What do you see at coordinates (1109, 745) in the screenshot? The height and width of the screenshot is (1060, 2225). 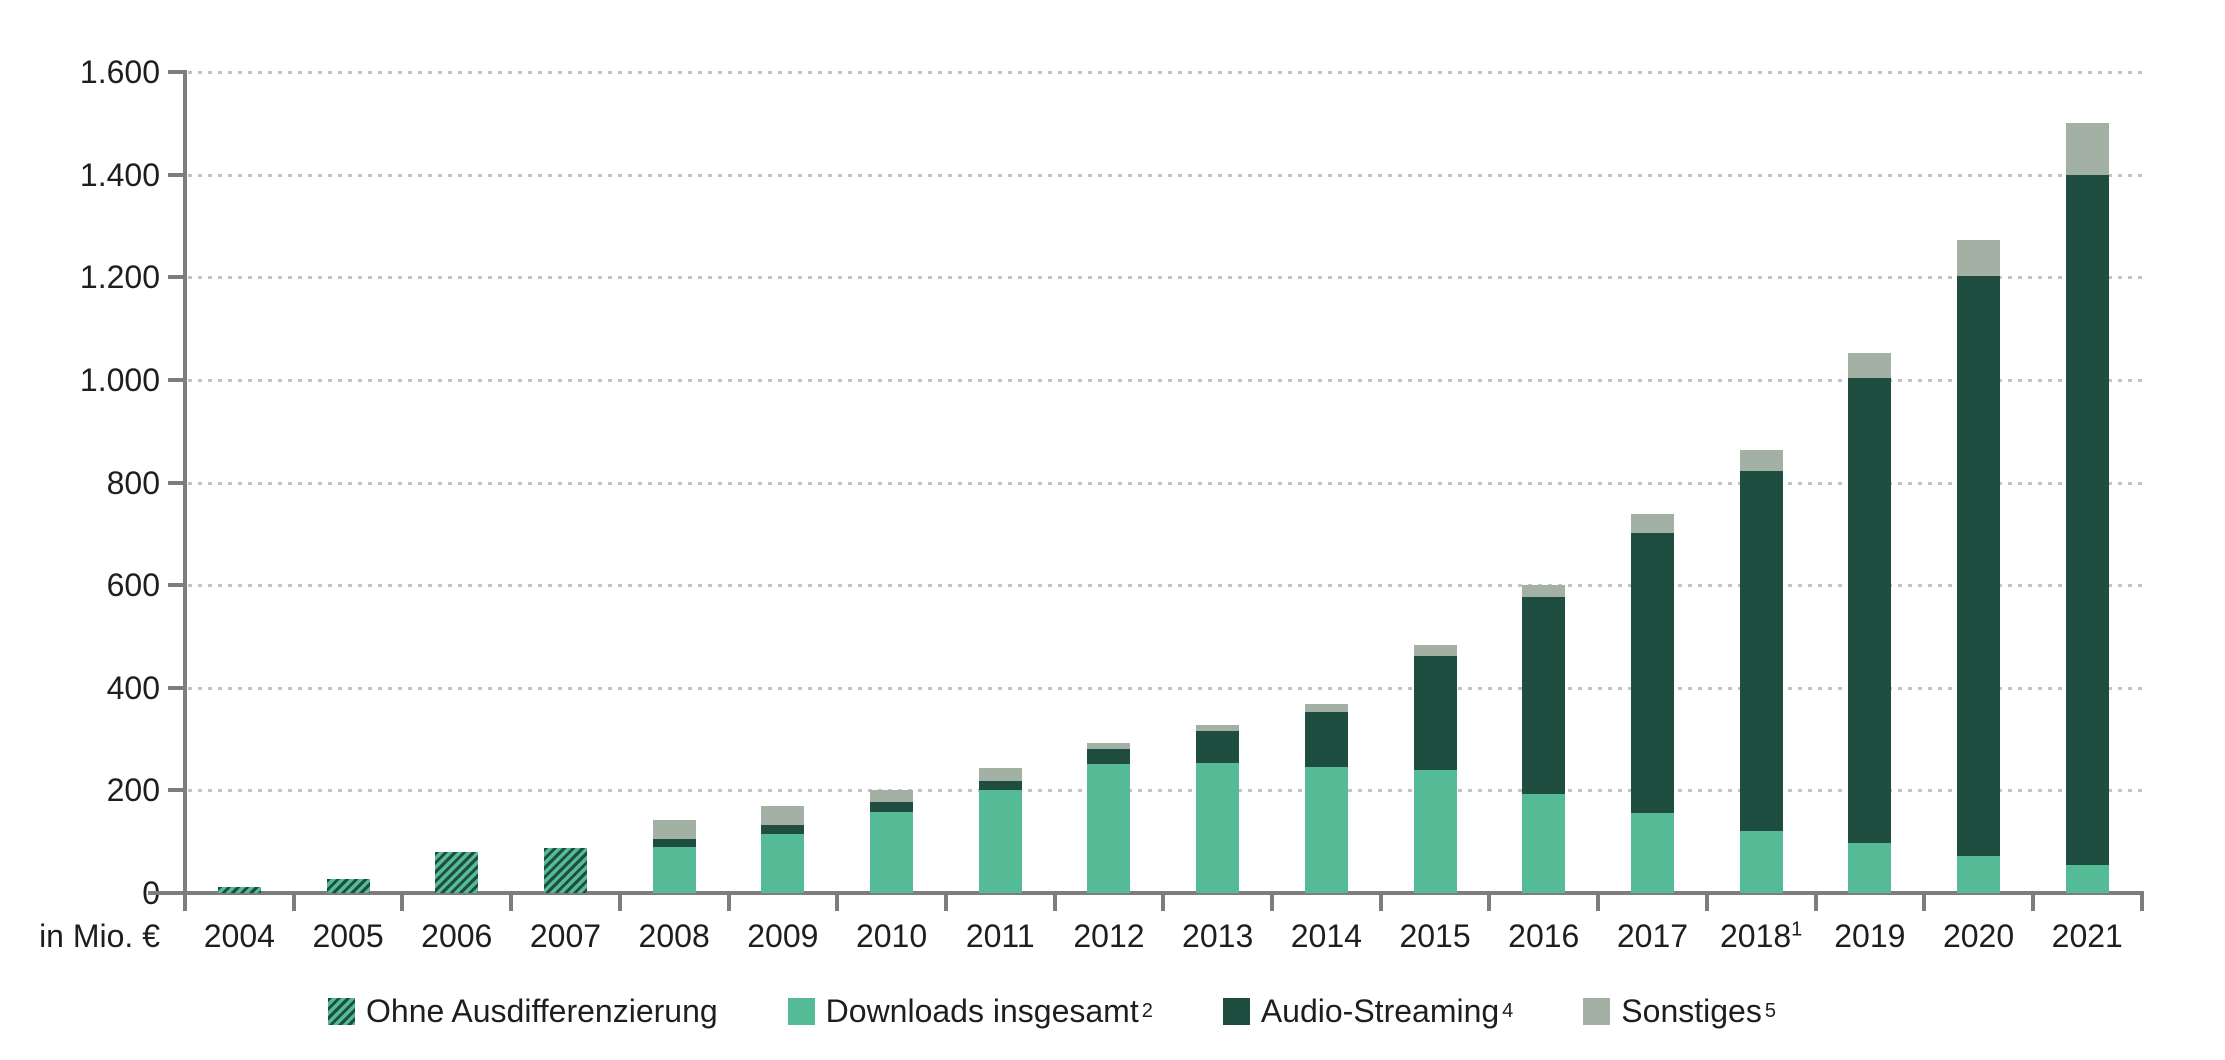 I see `bar-2012-sonstiges` at bounding box center [1109, 745].